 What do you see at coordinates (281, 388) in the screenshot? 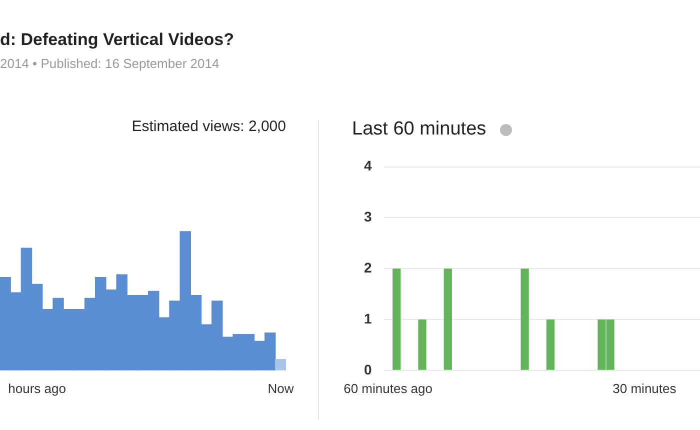
I see `x-tick-label: Now` at bounding box center [281, 388].